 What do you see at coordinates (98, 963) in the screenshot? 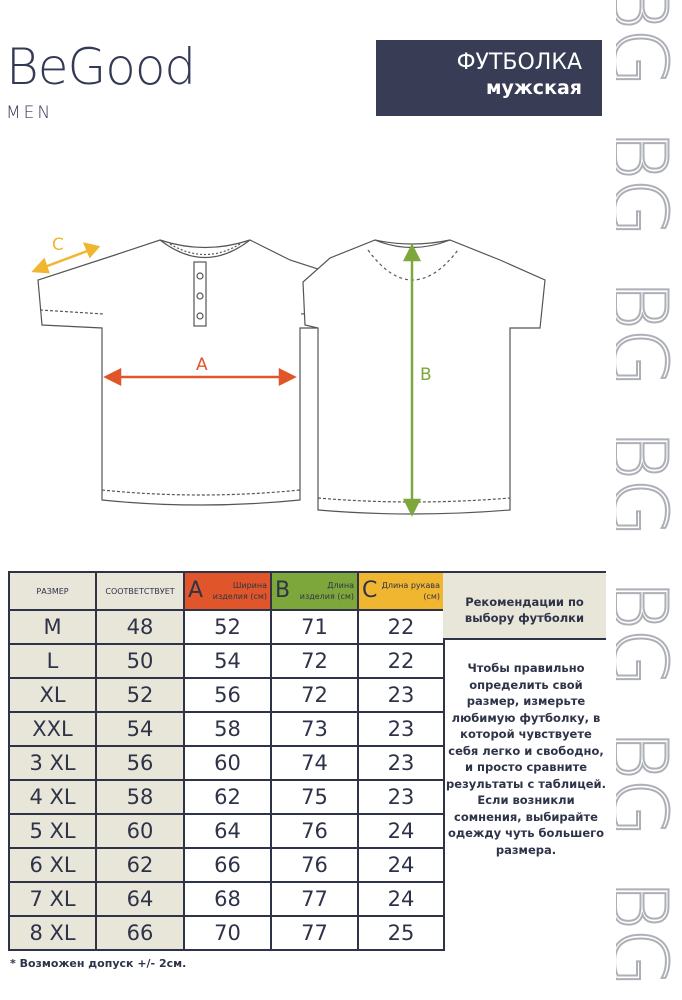
I see `tolerance-note: * Возможен допуск +/- 2см.` at bounding box center [98, 963].